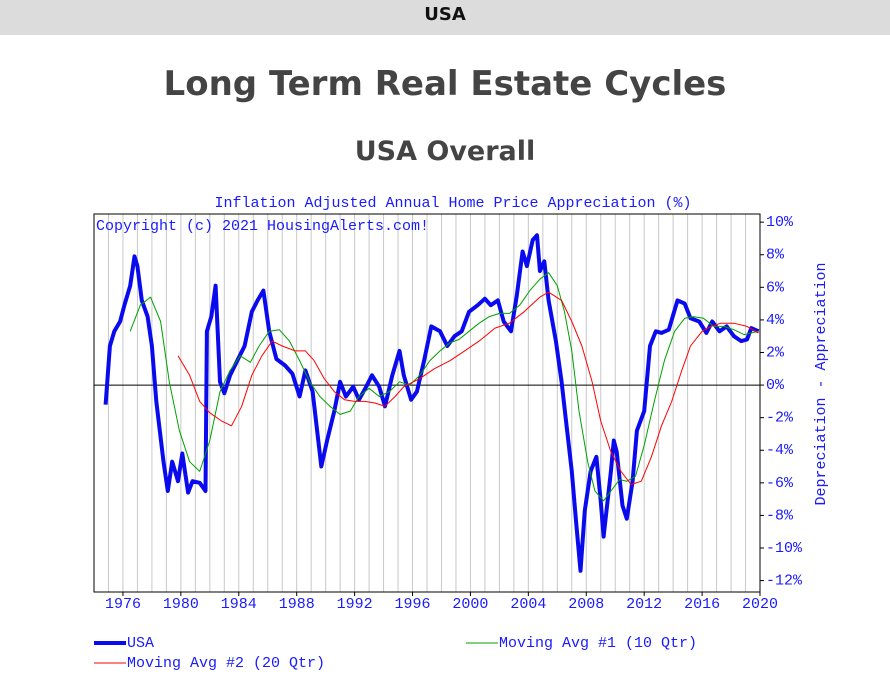 The image size is (890, 681). Describe the element at coordinates (470, 604) in the screenshot. I see `x-tick-label: 2000` at that location.